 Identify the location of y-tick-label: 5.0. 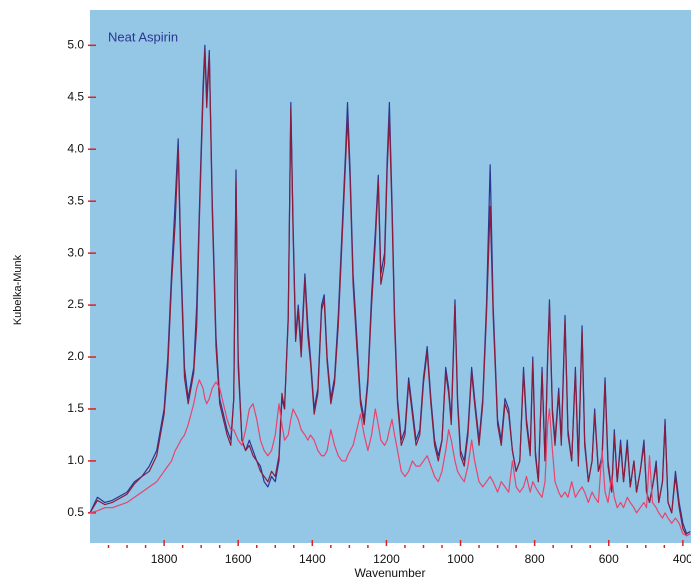
(75, 44).